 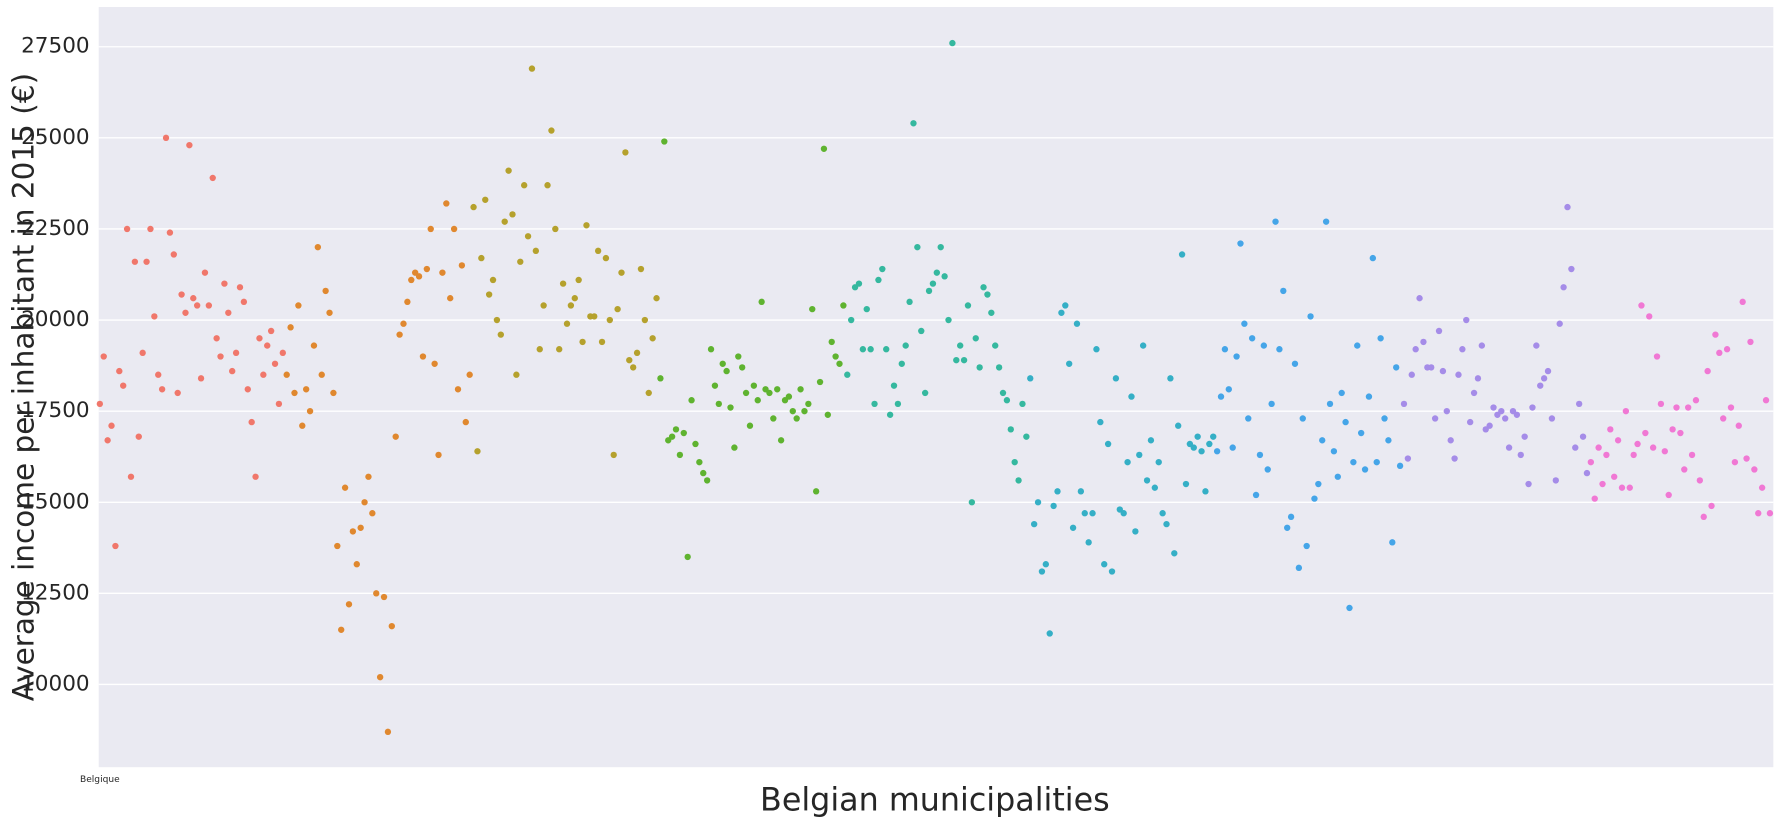 I want to click on y-tick-label: 15000, so click(x=55, y=501).